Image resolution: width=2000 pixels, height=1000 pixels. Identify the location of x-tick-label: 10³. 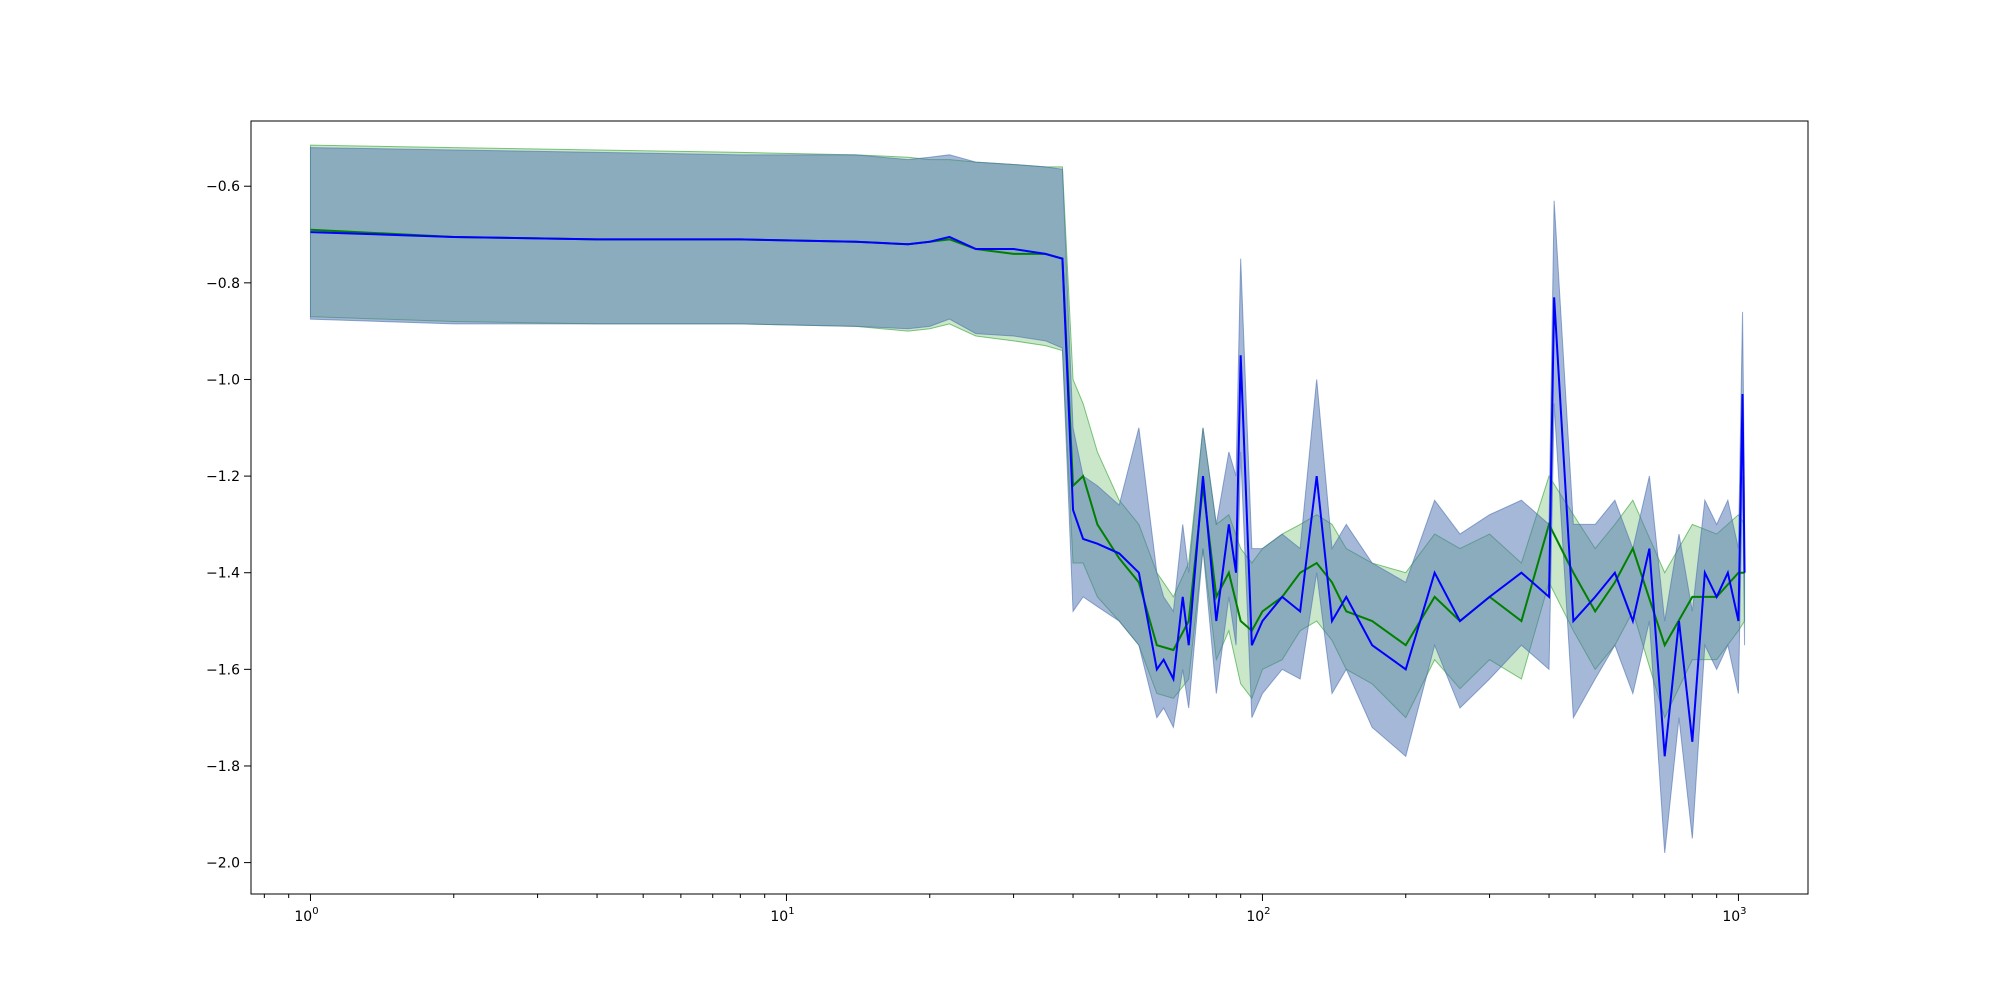
(1734, 915).